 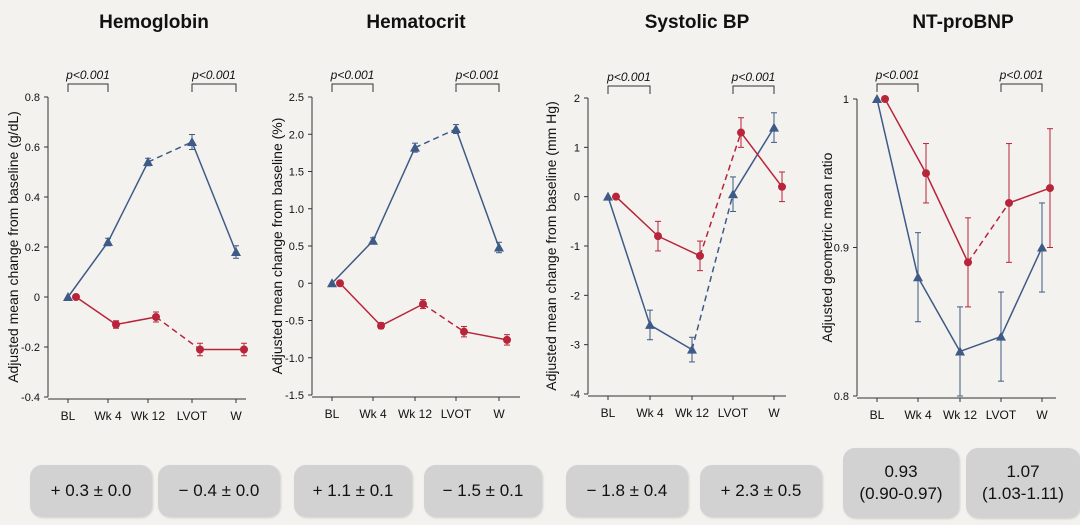 What do you see at coordinates (296, 210) in the screenshot?
I see `hematocrit-ytick-label: 1.0` at bounding box center [296, 210].